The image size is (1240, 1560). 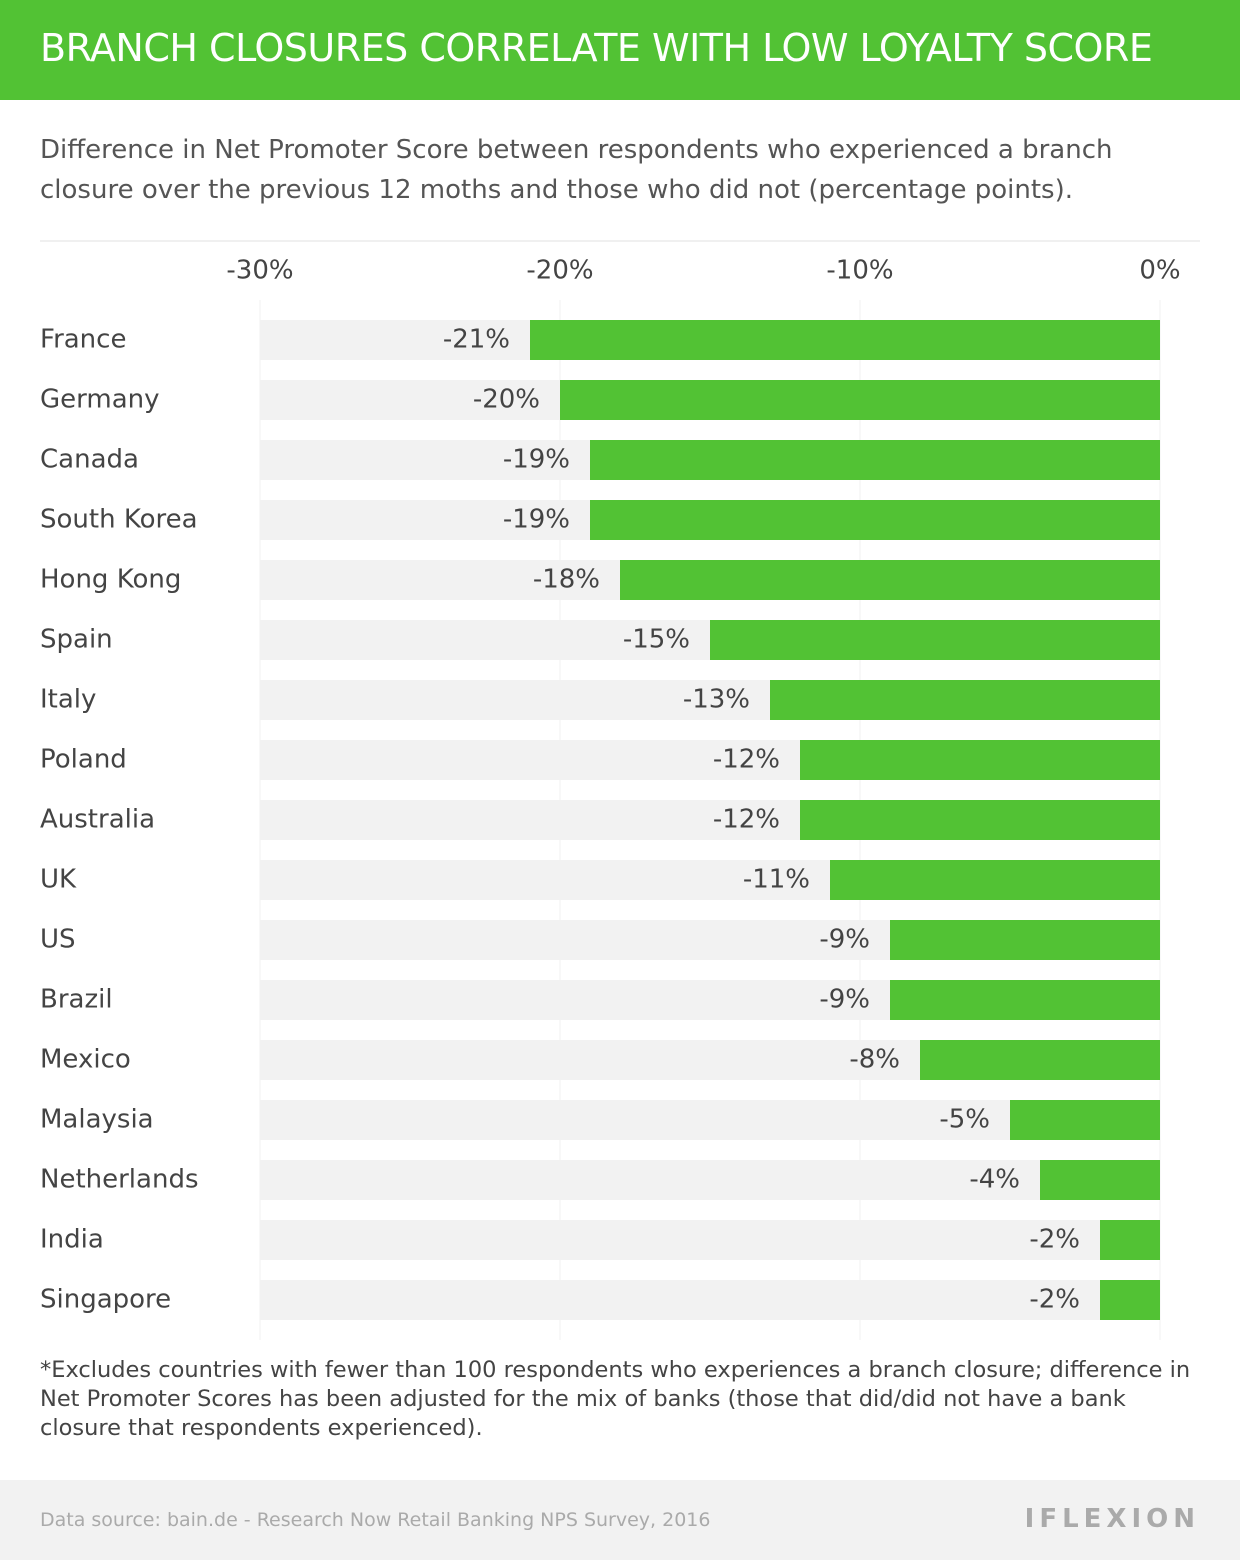 I want to click on value-label: -5%, so click(x=964, y=1120).